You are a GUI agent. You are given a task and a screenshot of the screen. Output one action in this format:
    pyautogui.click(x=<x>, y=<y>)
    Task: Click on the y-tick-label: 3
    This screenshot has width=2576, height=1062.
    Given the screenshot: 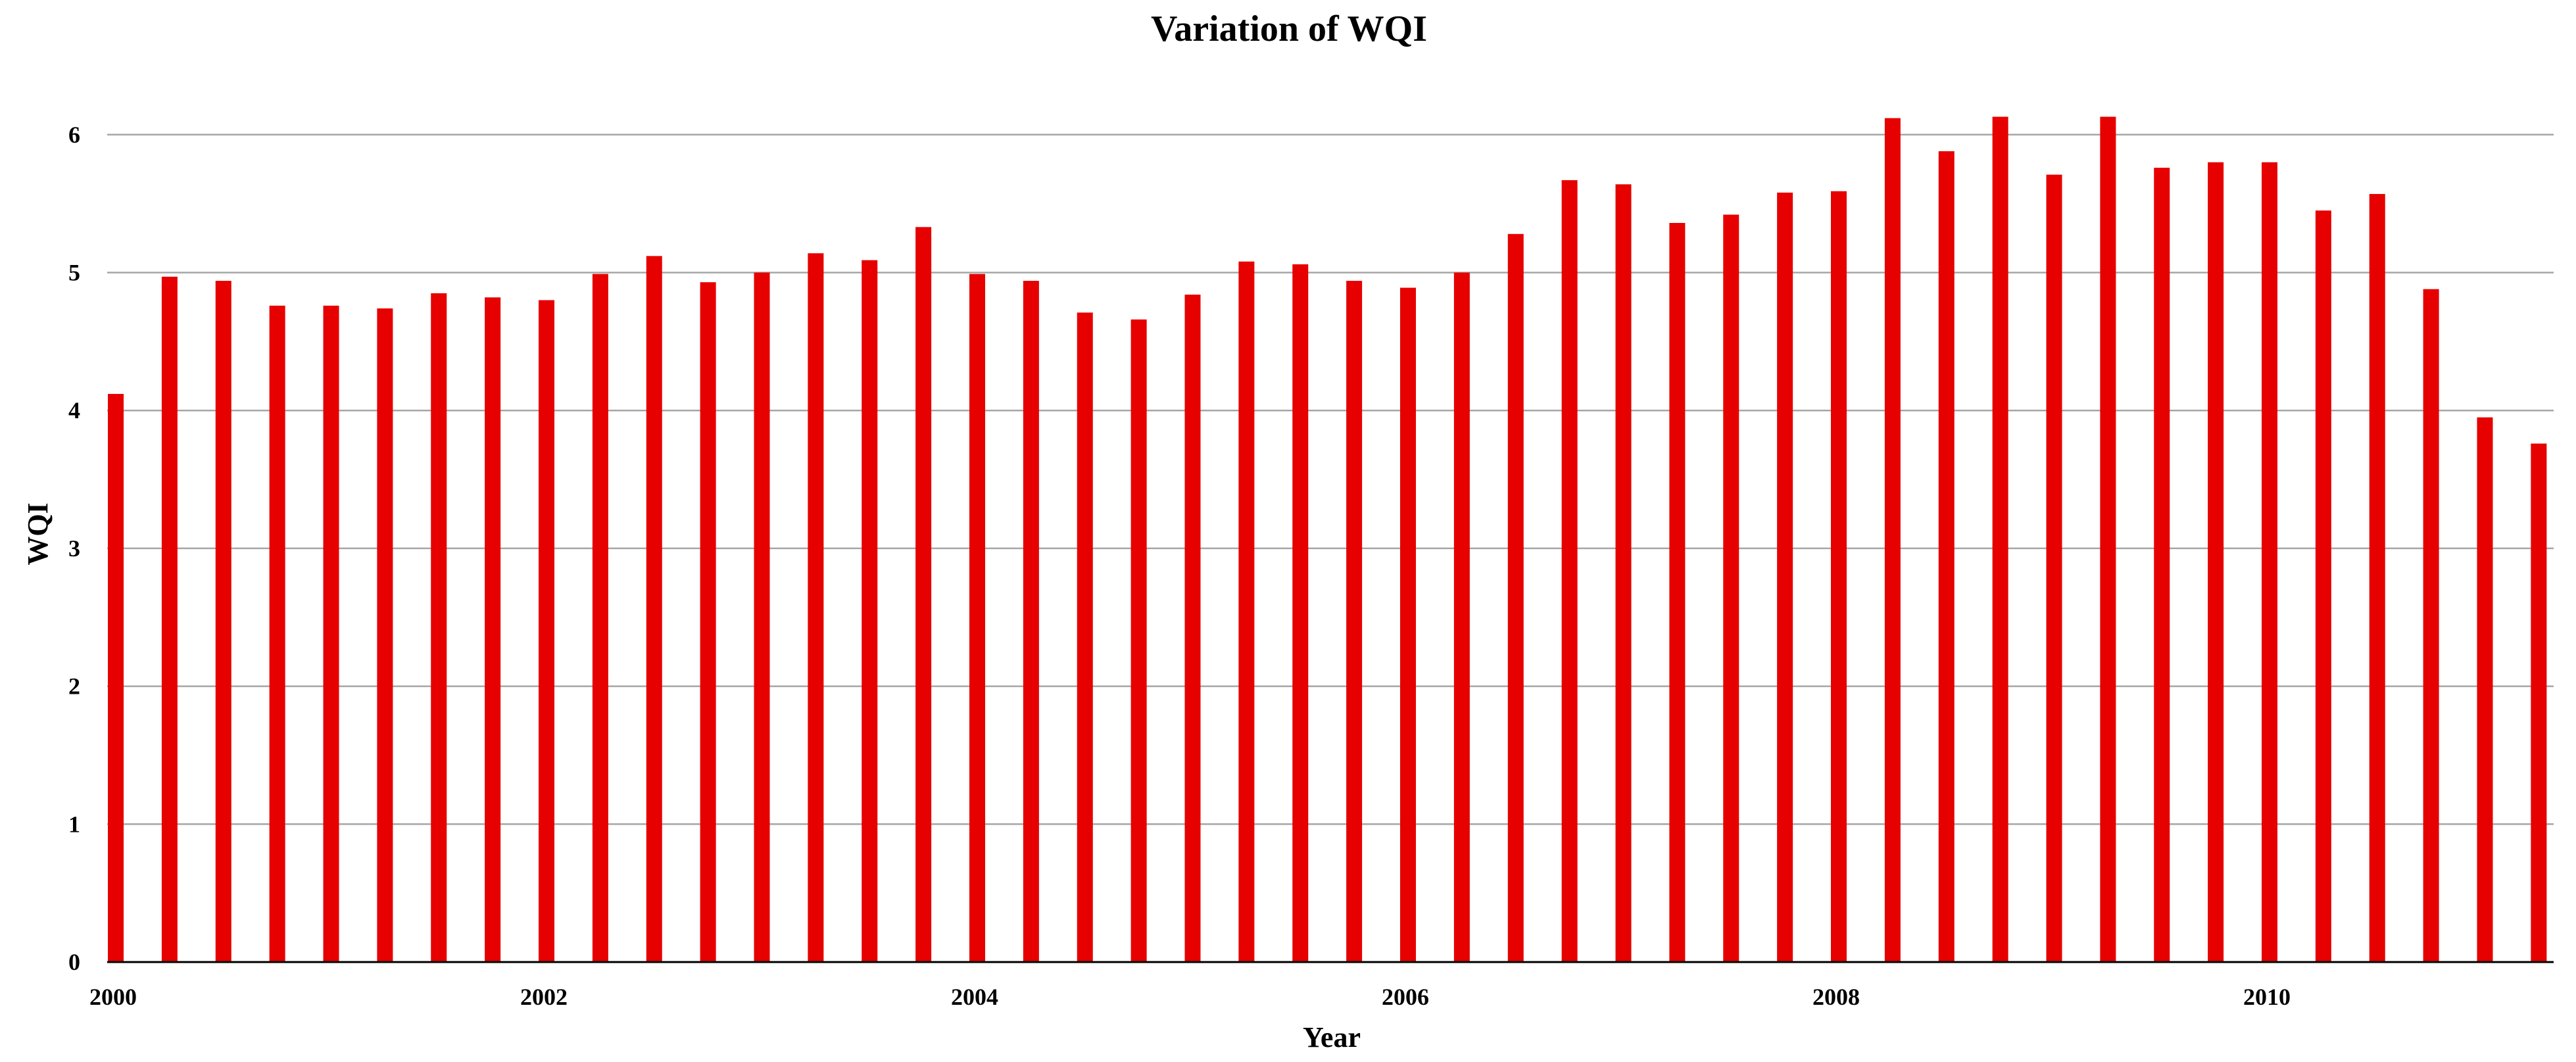 What is the action you would take?
    pyautogui.click(x=74, y=548)
    